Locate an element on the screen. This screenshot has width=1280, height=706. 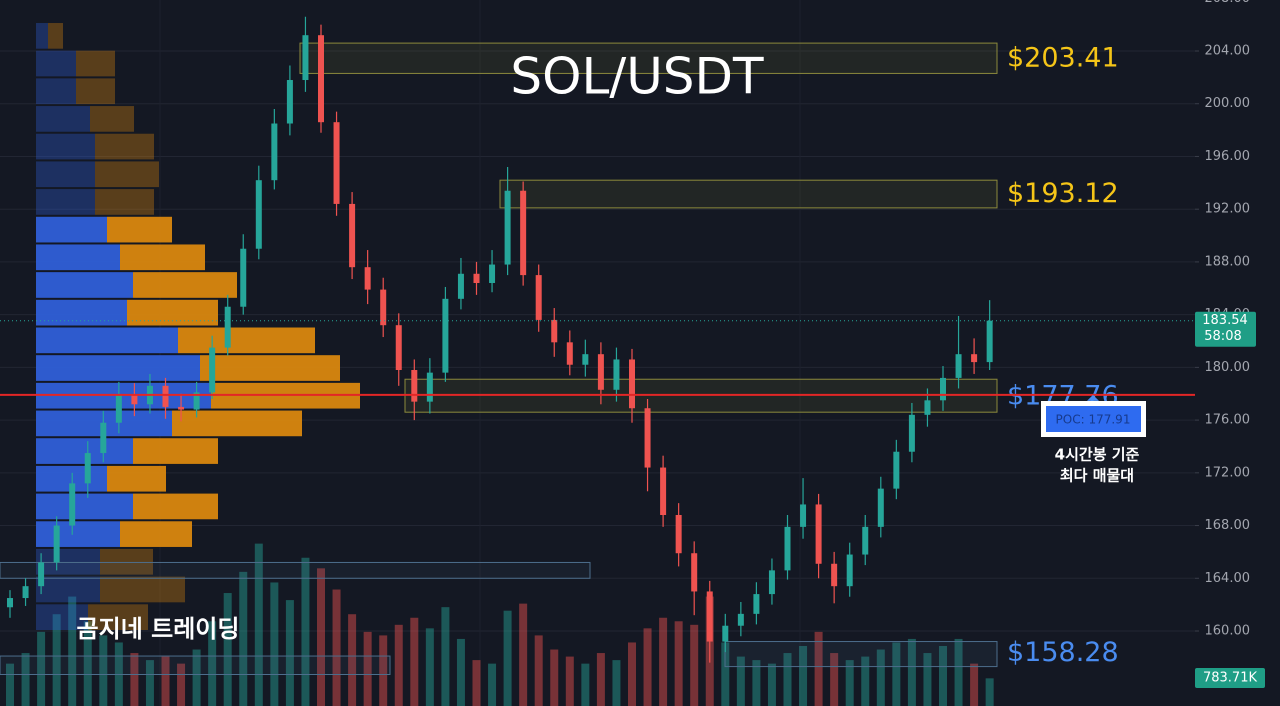
last-price-tag is located at coordinates (1225, 329).